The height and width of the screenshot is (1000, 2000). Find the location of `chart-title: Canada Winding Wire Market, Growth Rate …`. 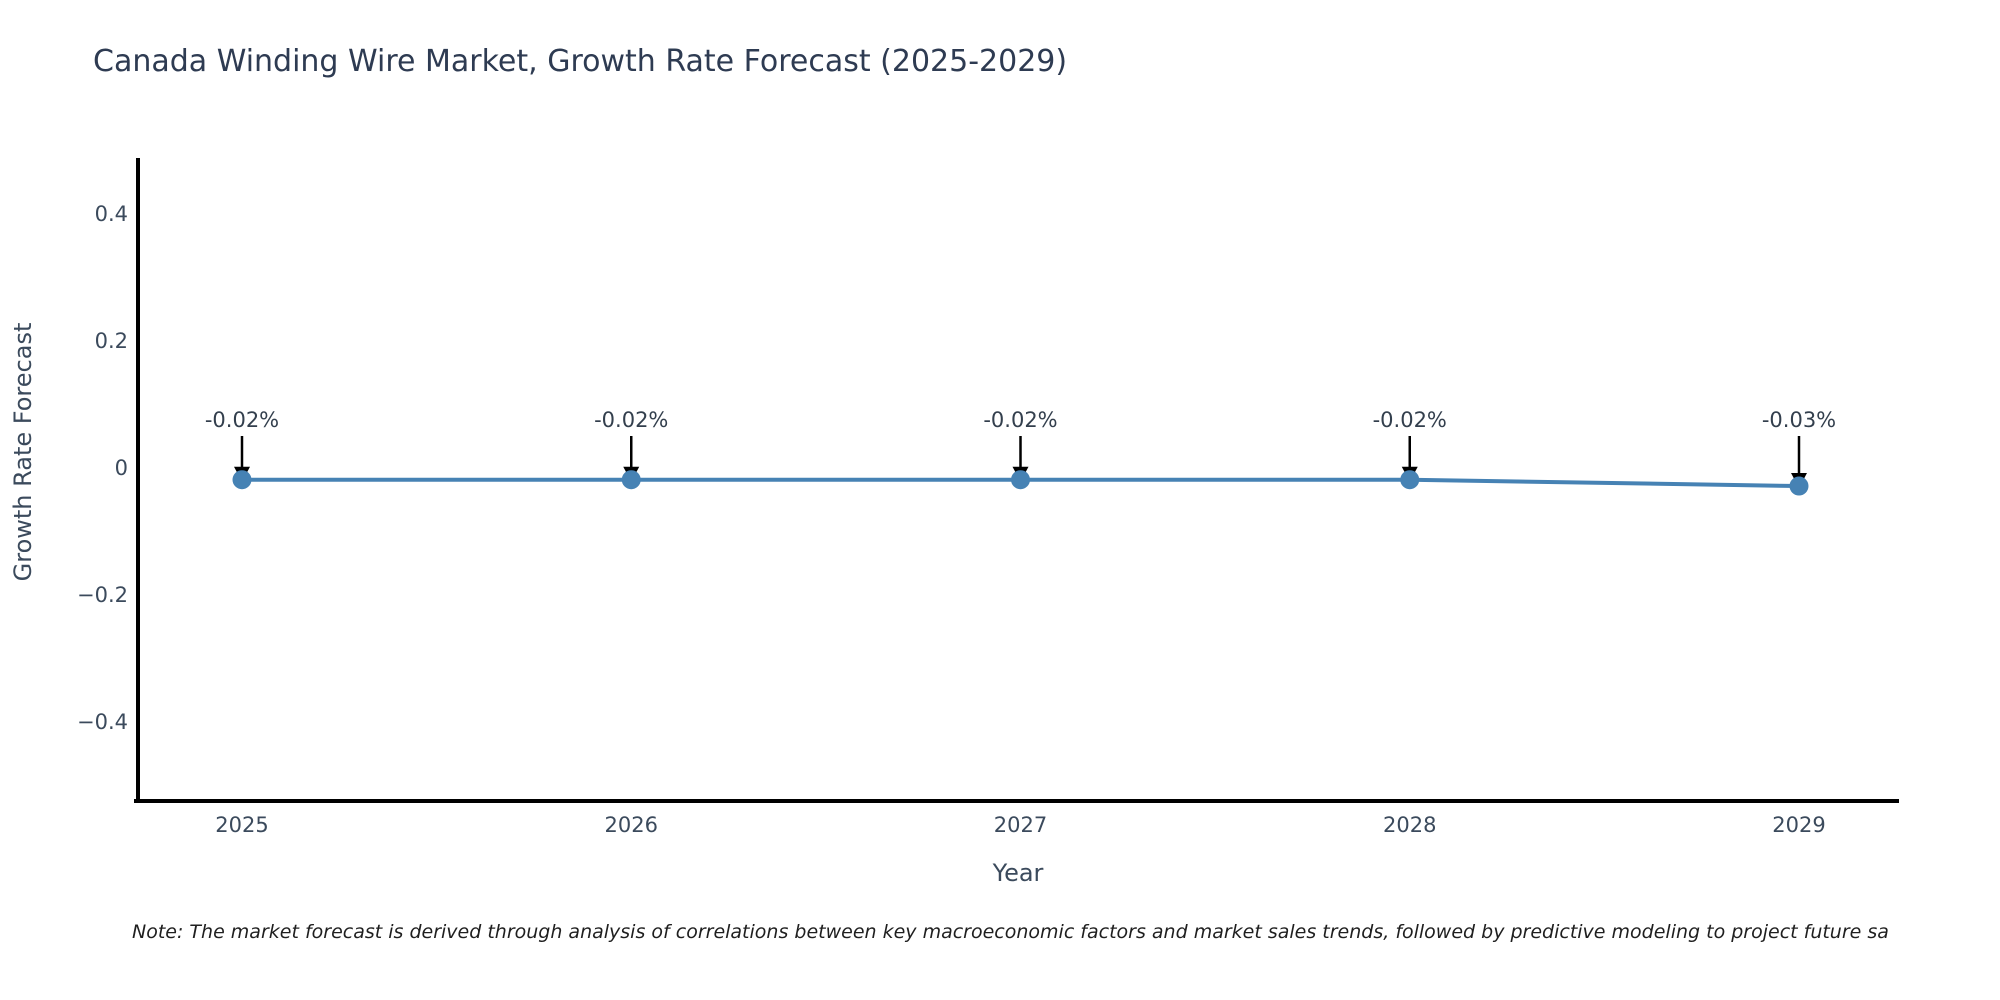

chart-title: Canada Winding Wire Market, Growth Rate … is located at coordinates (580, 61).